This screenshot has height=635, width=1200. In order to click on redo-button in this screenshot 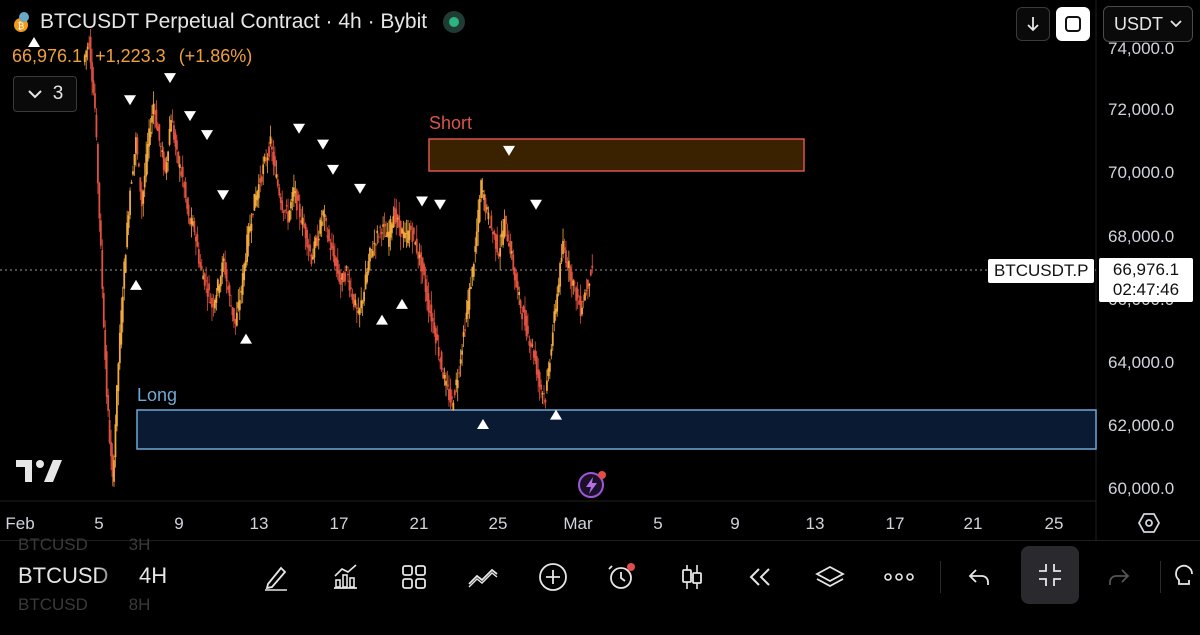, I will do `click(1119, 577)`.